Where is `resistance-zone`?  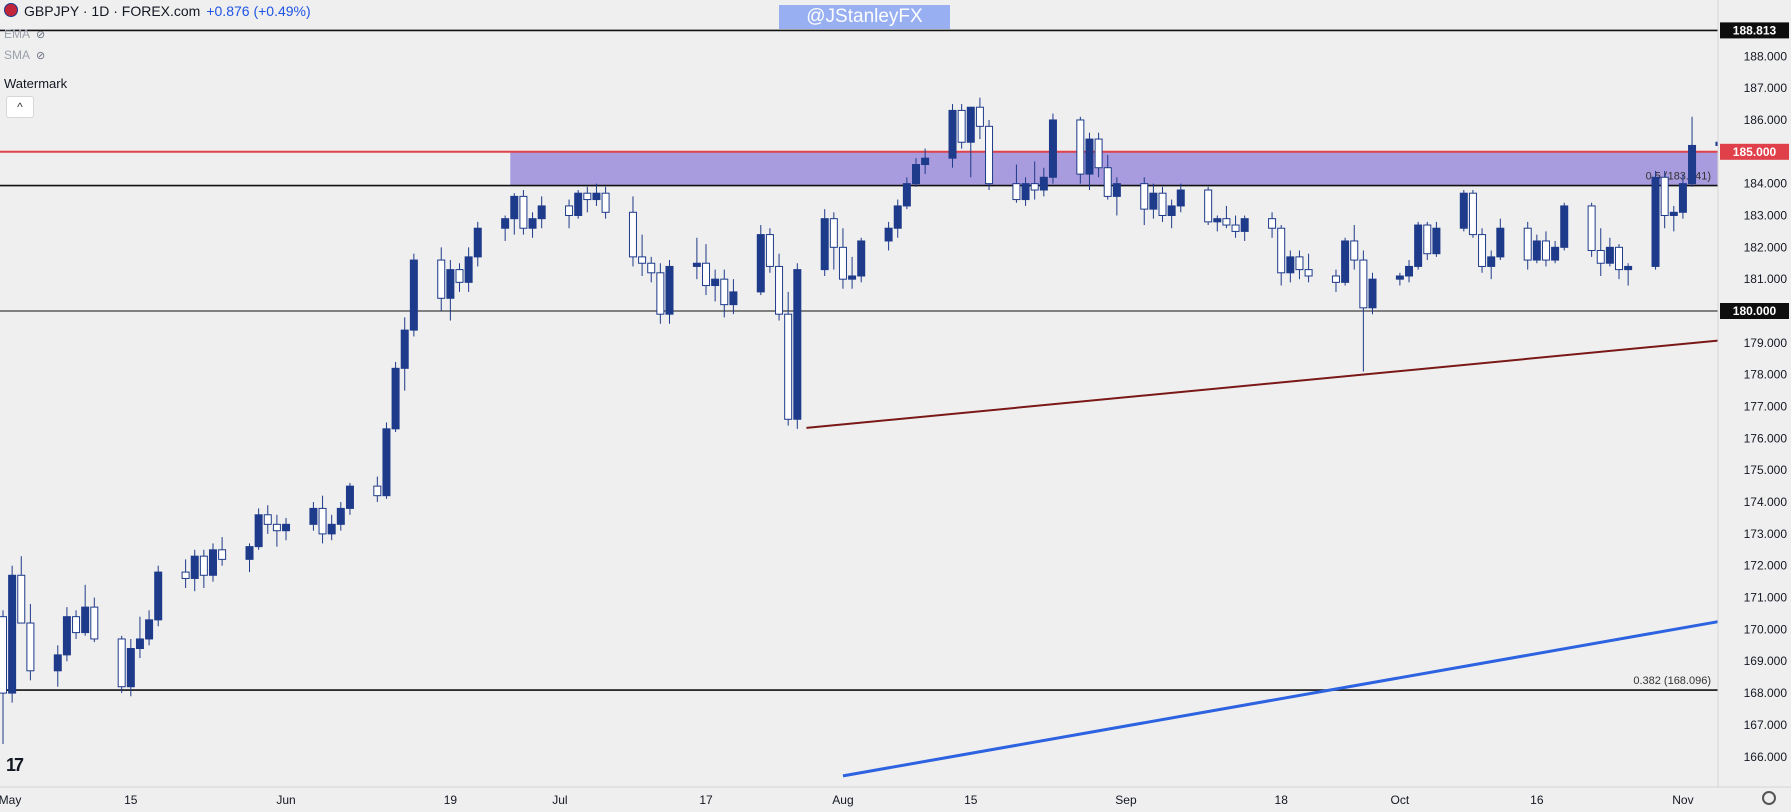
resistance-zone is located at coordinates (1114, 168).